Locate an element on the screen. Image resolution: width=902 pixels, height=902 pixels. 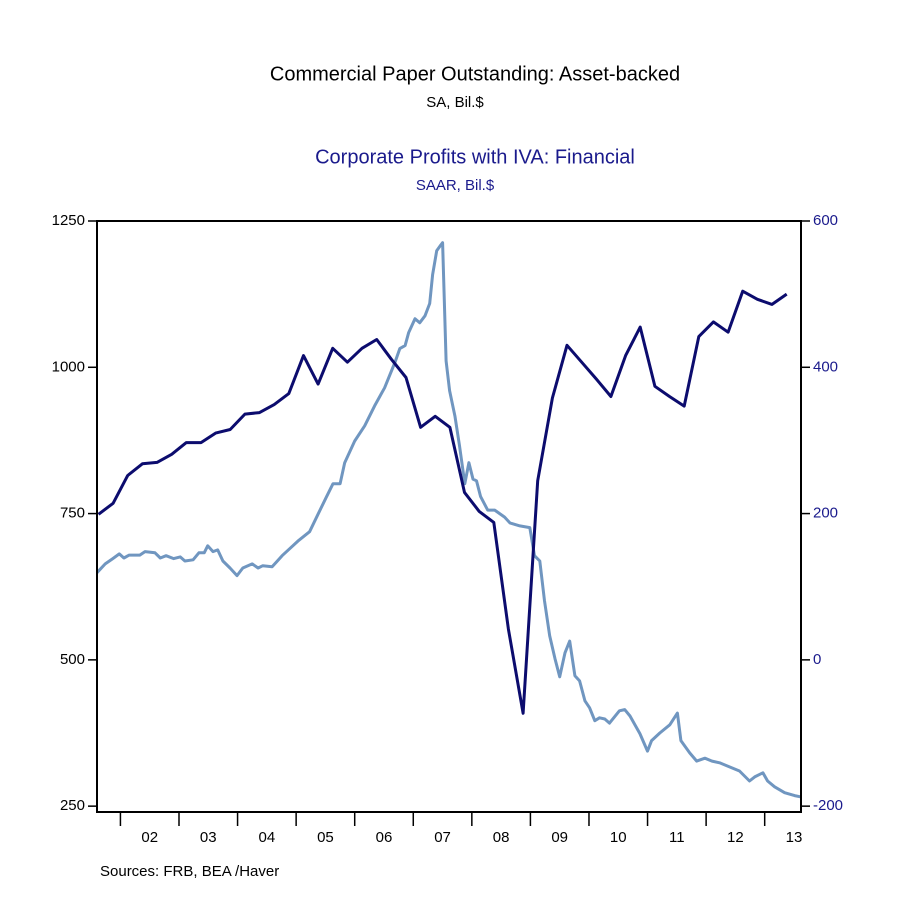
source-note: Sources: FRB, BEA /Haver is located at coordinates (189, 871).